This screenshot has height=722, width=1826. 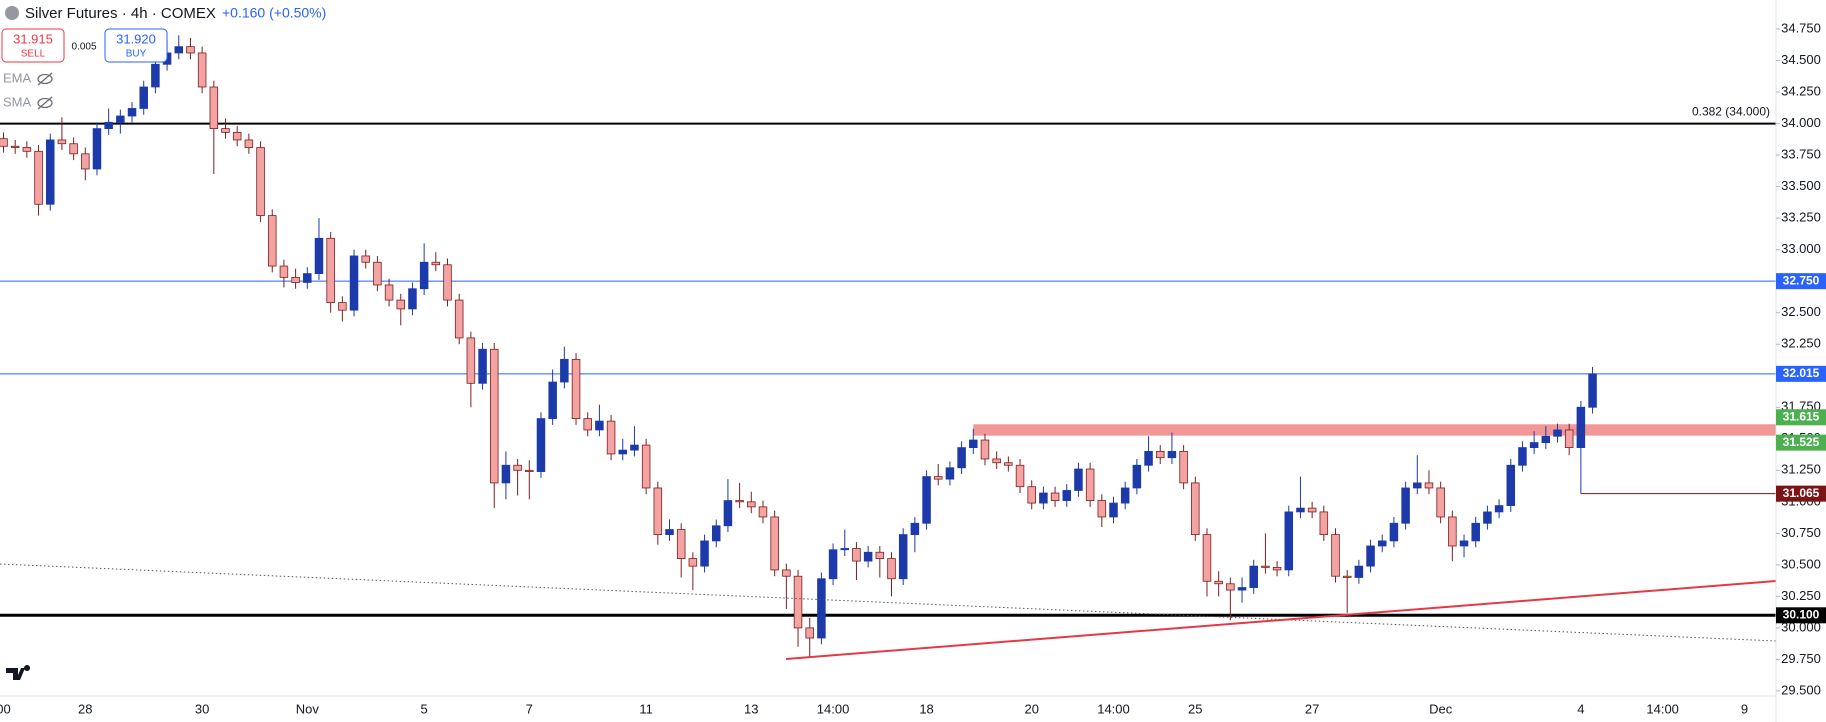 What do you see at coordinates (308, 708) in the screenshot?
I see `x-tick-label: Nov` at bounding box center [308, 708].